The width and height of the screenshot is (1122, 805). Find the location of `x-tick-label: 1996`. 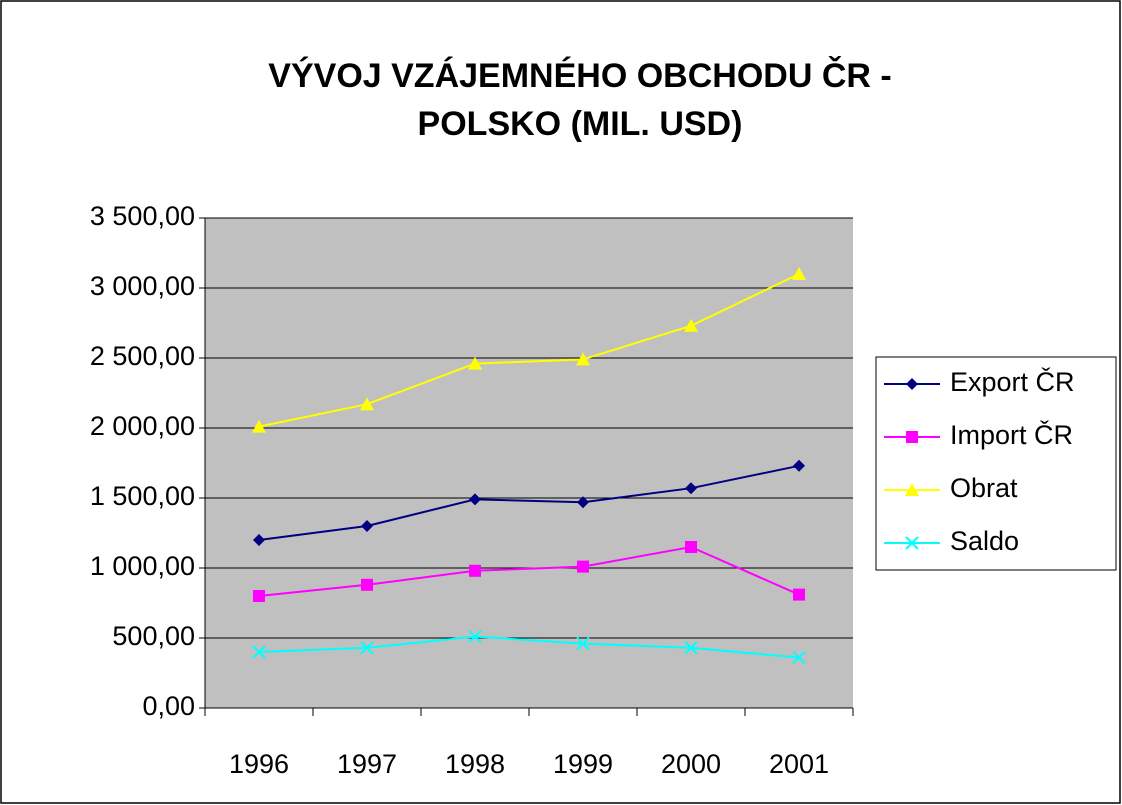

x-tick-label: 1996 is located at coordinates (259, 764).